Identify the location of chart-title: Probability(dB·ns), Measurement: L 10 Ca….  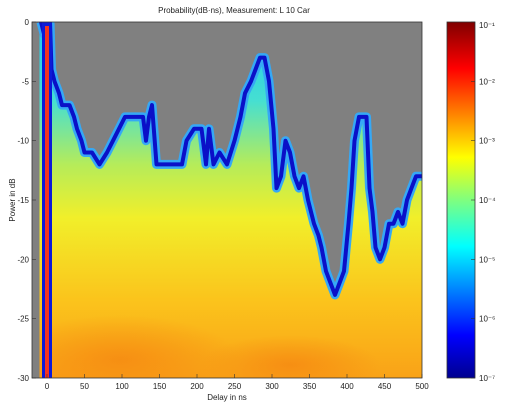
(234, 10).